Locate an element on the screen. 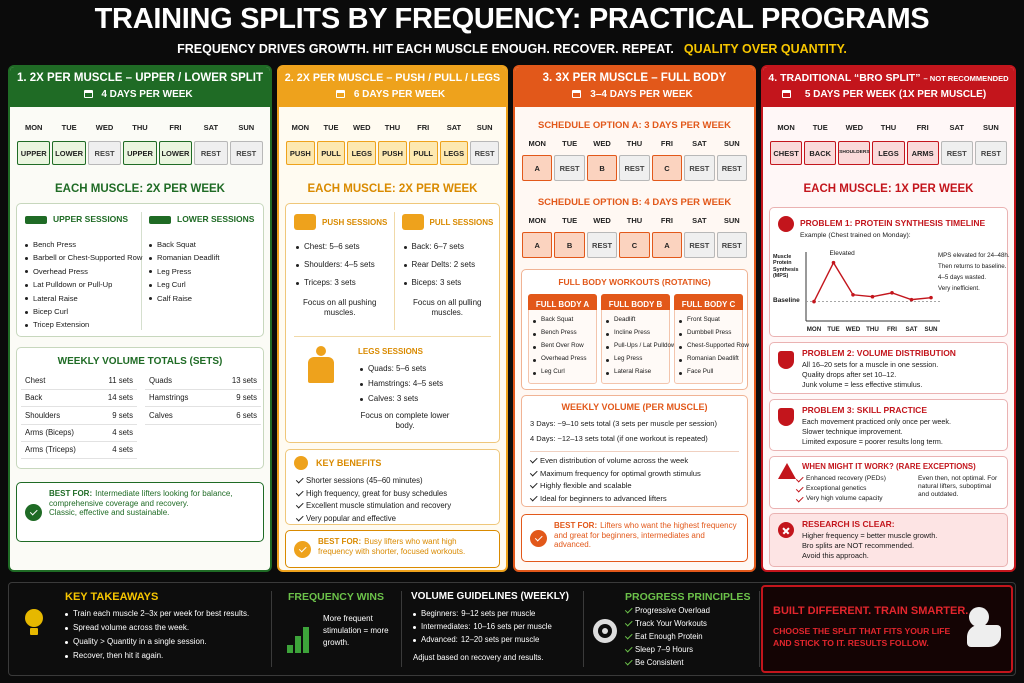 This screenshot has width=1024, height=683. list-item: Dumbbell Press is located at coordinates (709, 332).